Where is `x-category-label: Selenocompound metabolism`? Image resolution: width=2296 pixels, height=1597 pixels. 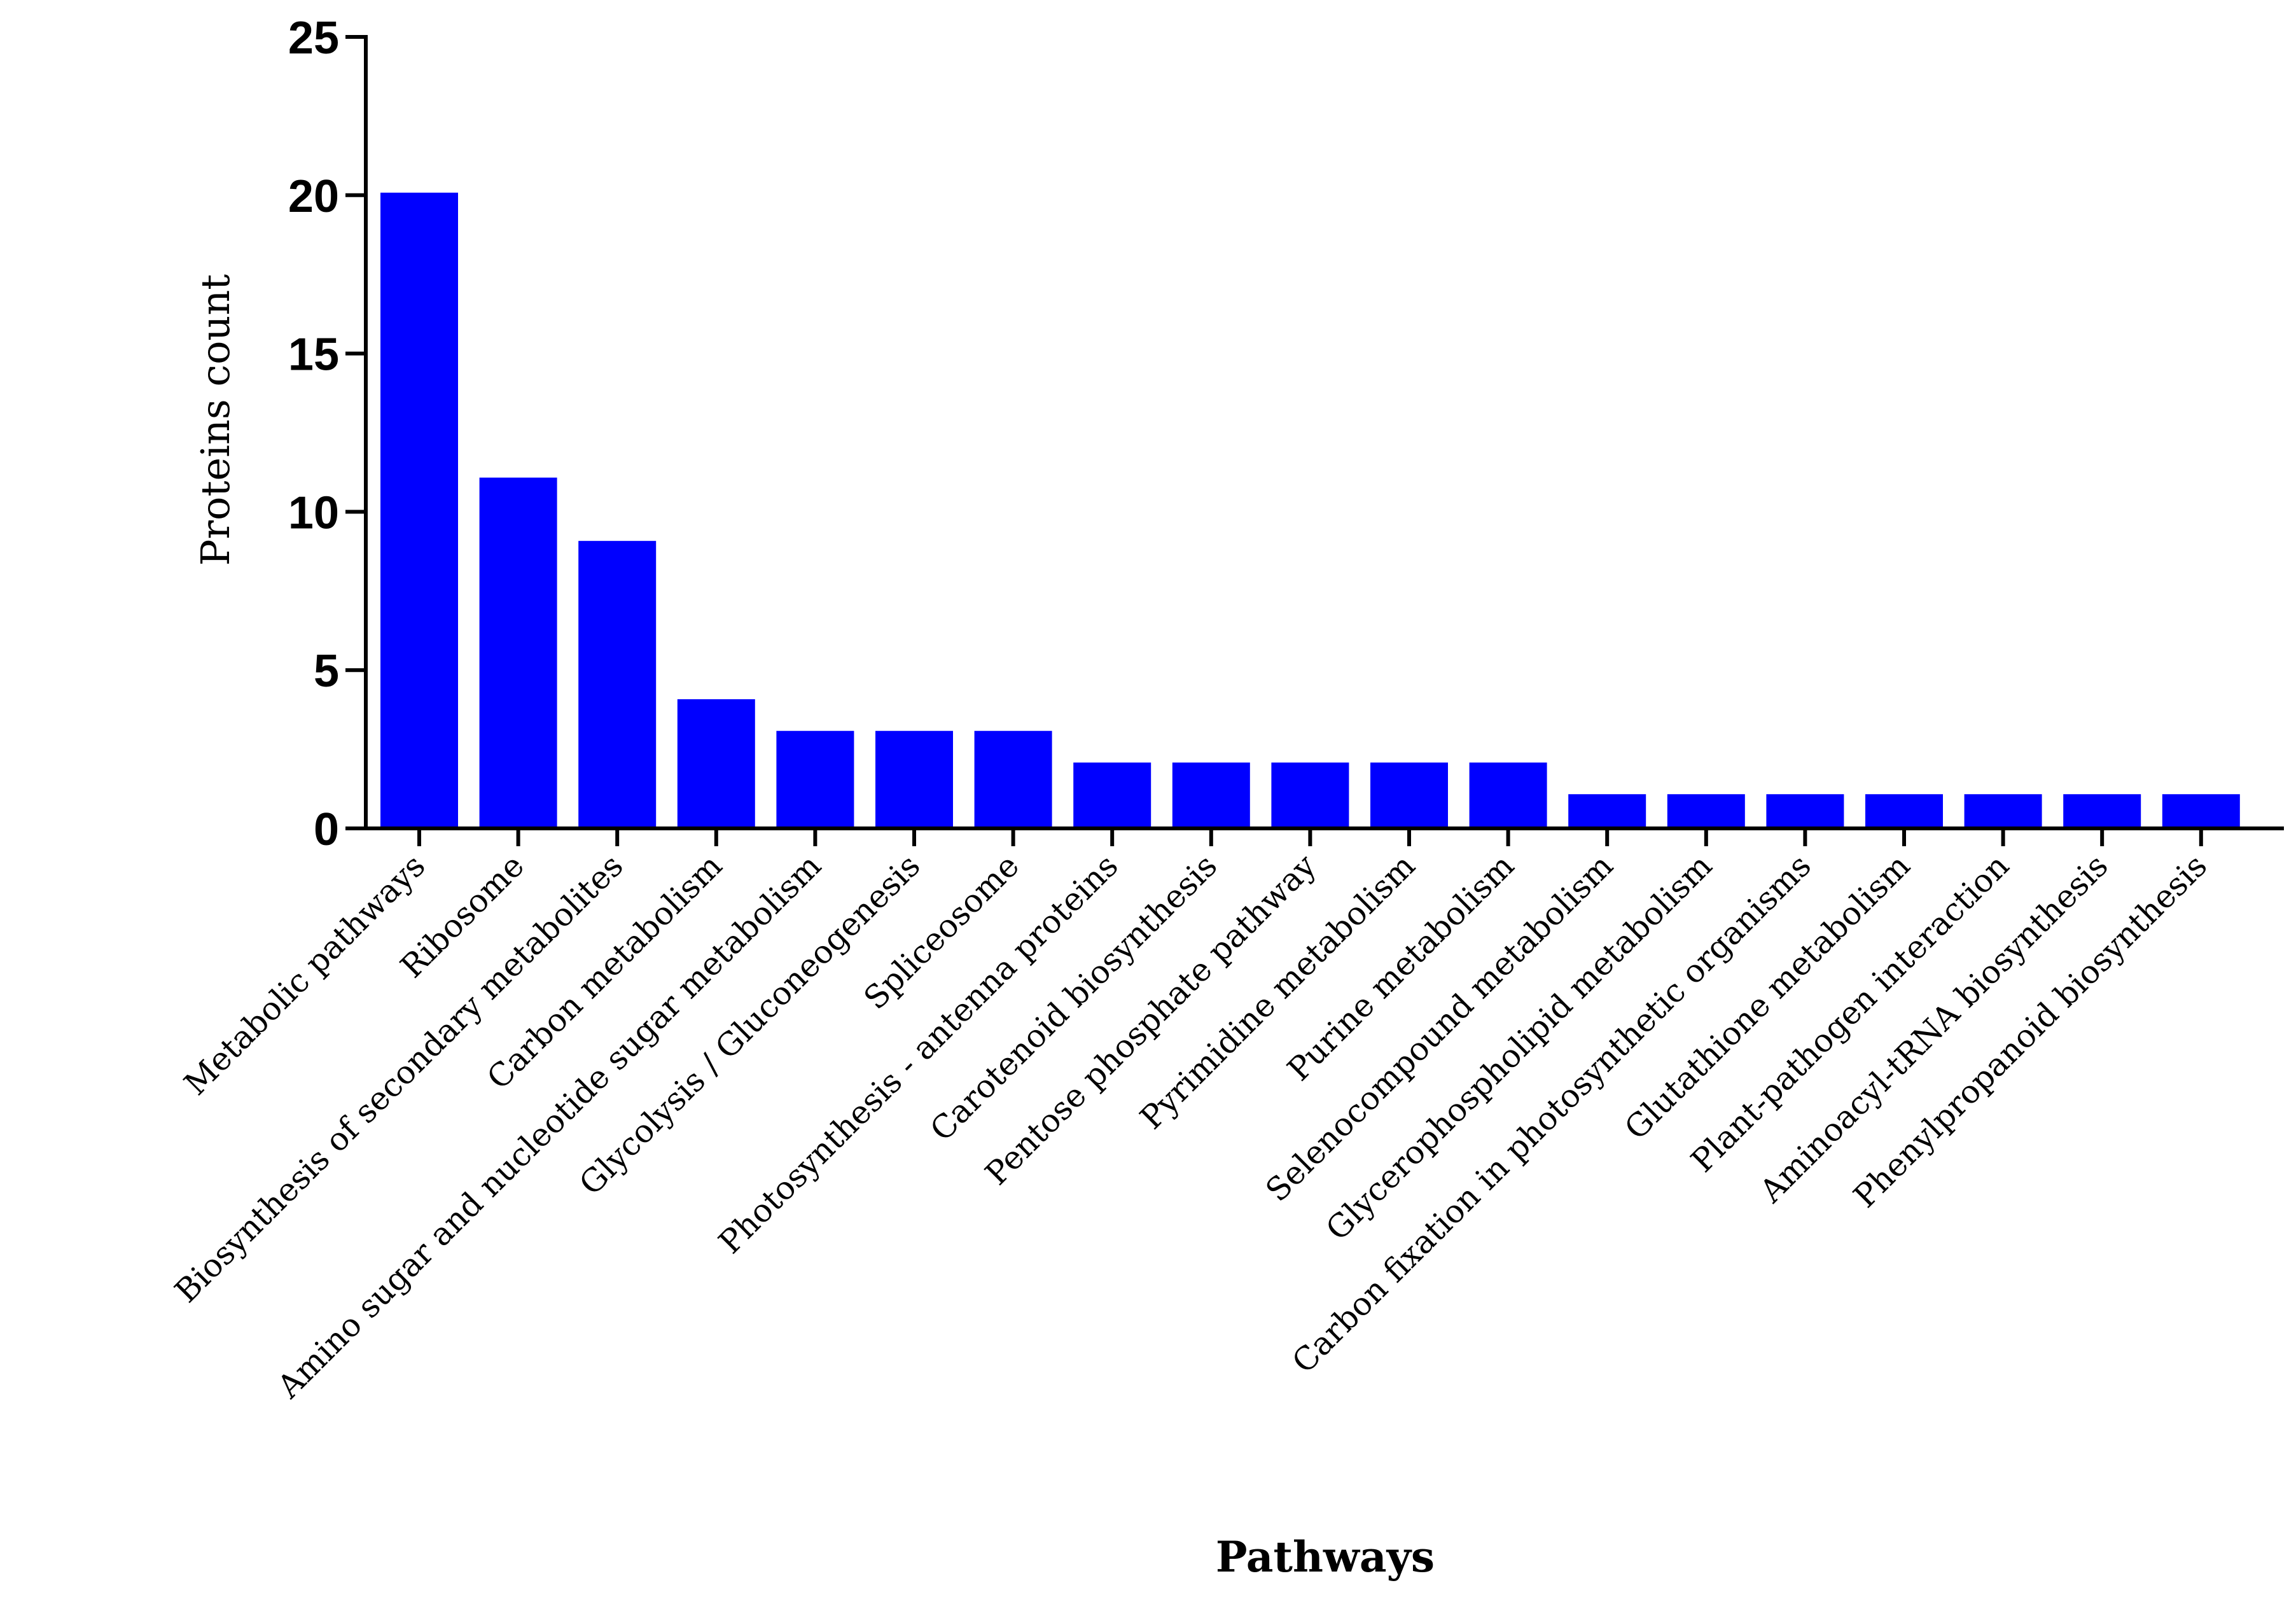 x-category-label: Selenocompound metabolism is located at coordinates (1439, 1027).